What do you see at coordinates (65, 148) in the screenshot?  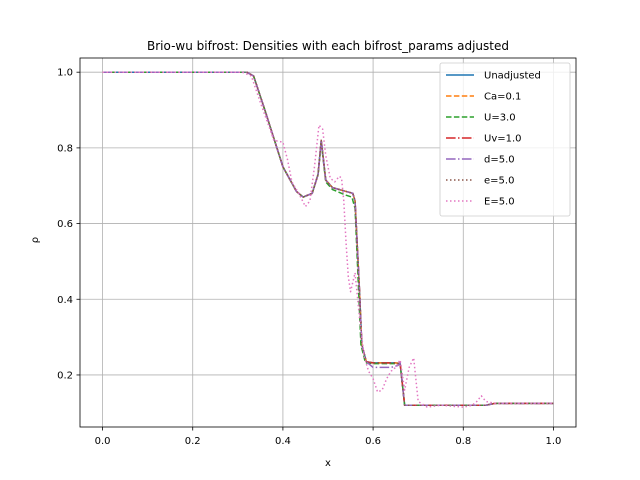 I see `y-tick-label: 0.8` at bounding box center [65, 148].